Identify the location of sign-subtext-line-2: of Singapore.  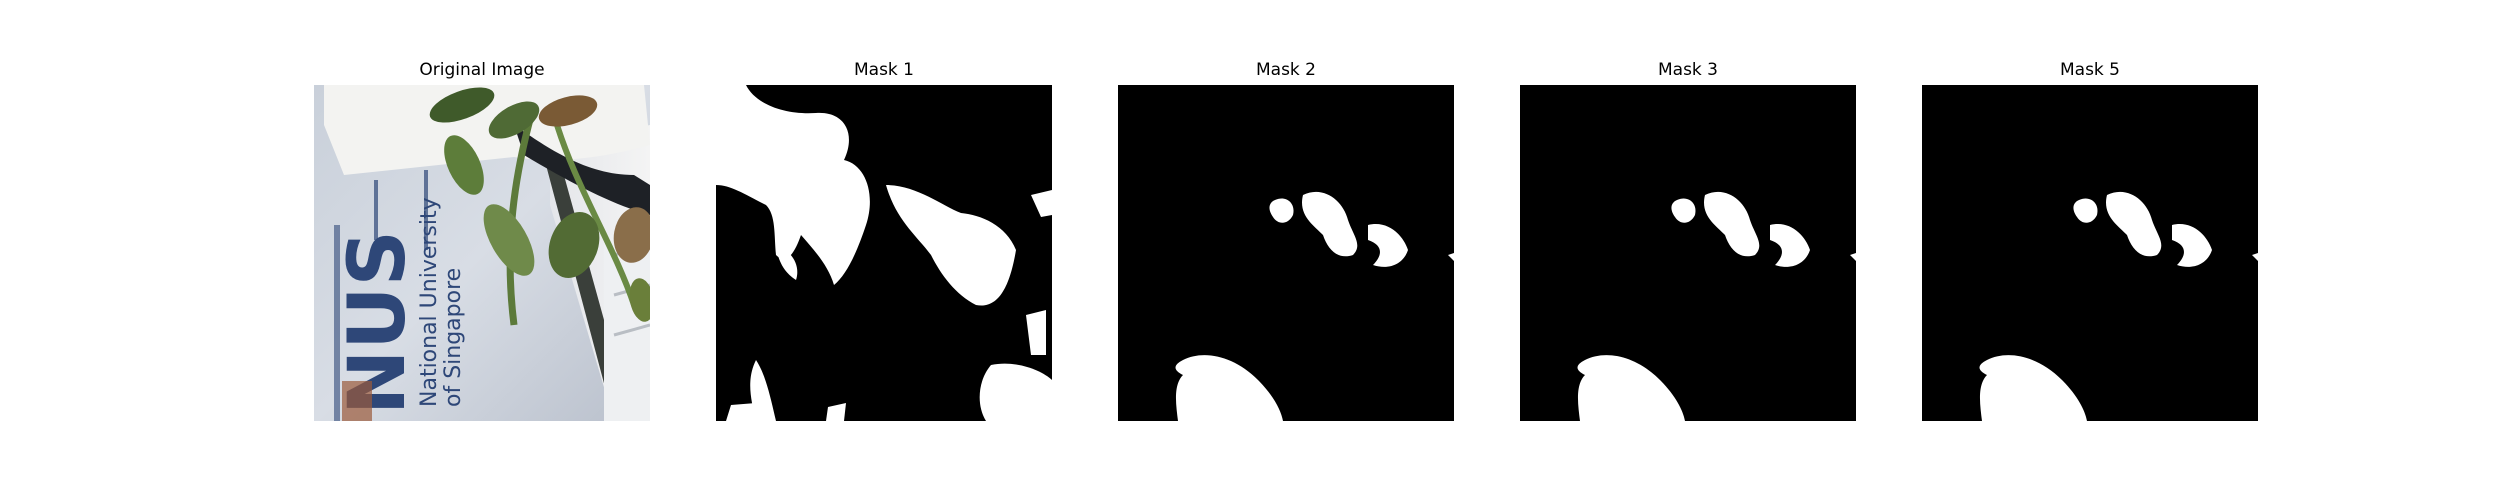
(453, 337).